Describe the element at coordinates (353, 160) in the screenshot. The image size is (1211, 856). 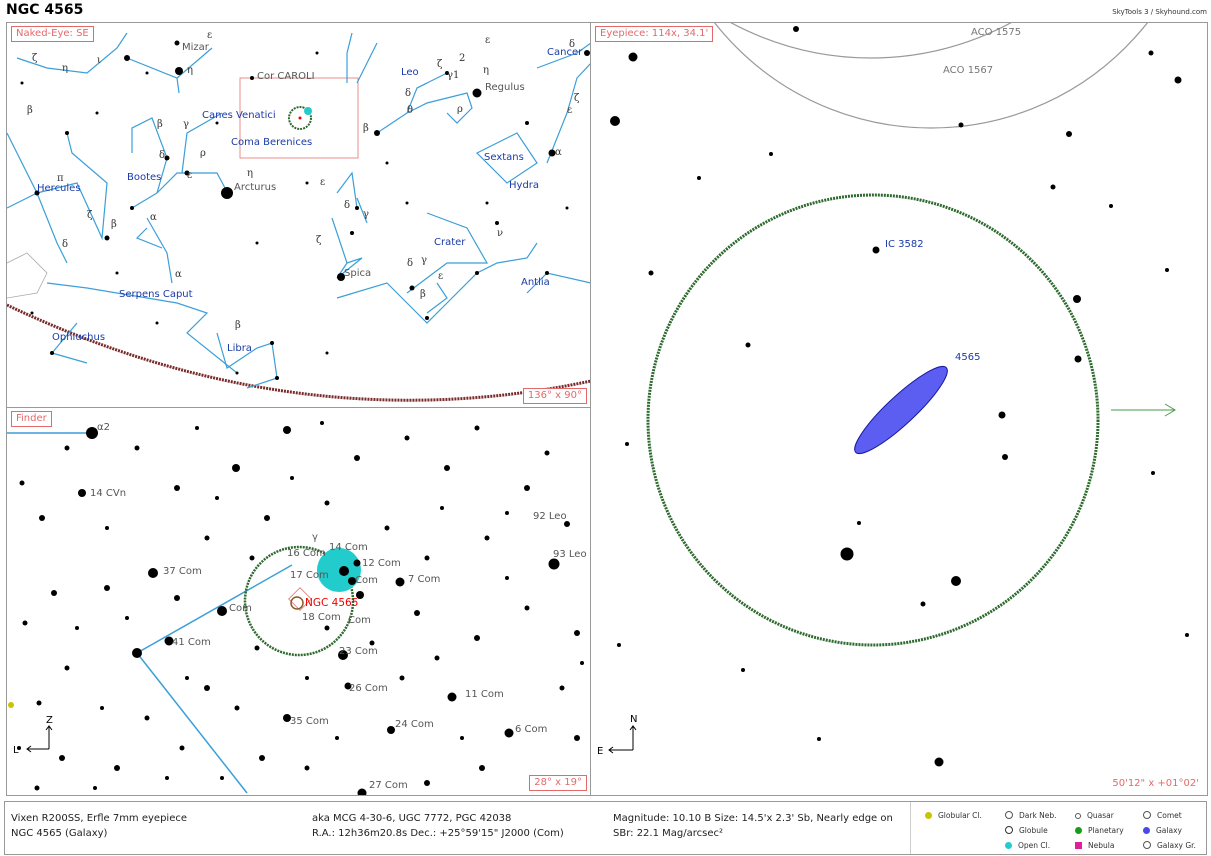
I see `star-labels: Mizar Cor CAROLI Regulus Arcturus Spica` at that location.